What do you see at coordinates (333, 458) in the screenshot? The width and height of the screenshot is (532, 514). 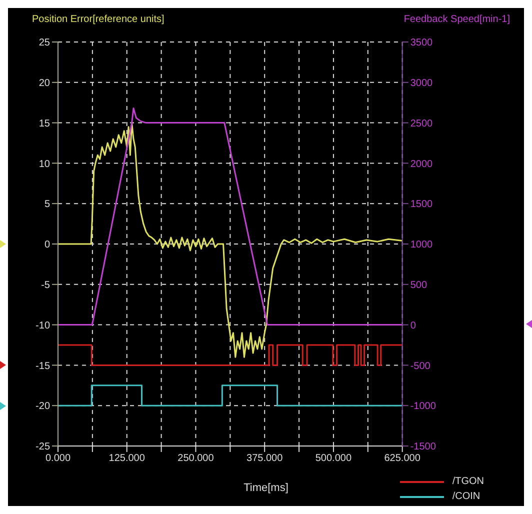 I see `x-tick-label: 500.000` at bounding box center [333, 458].